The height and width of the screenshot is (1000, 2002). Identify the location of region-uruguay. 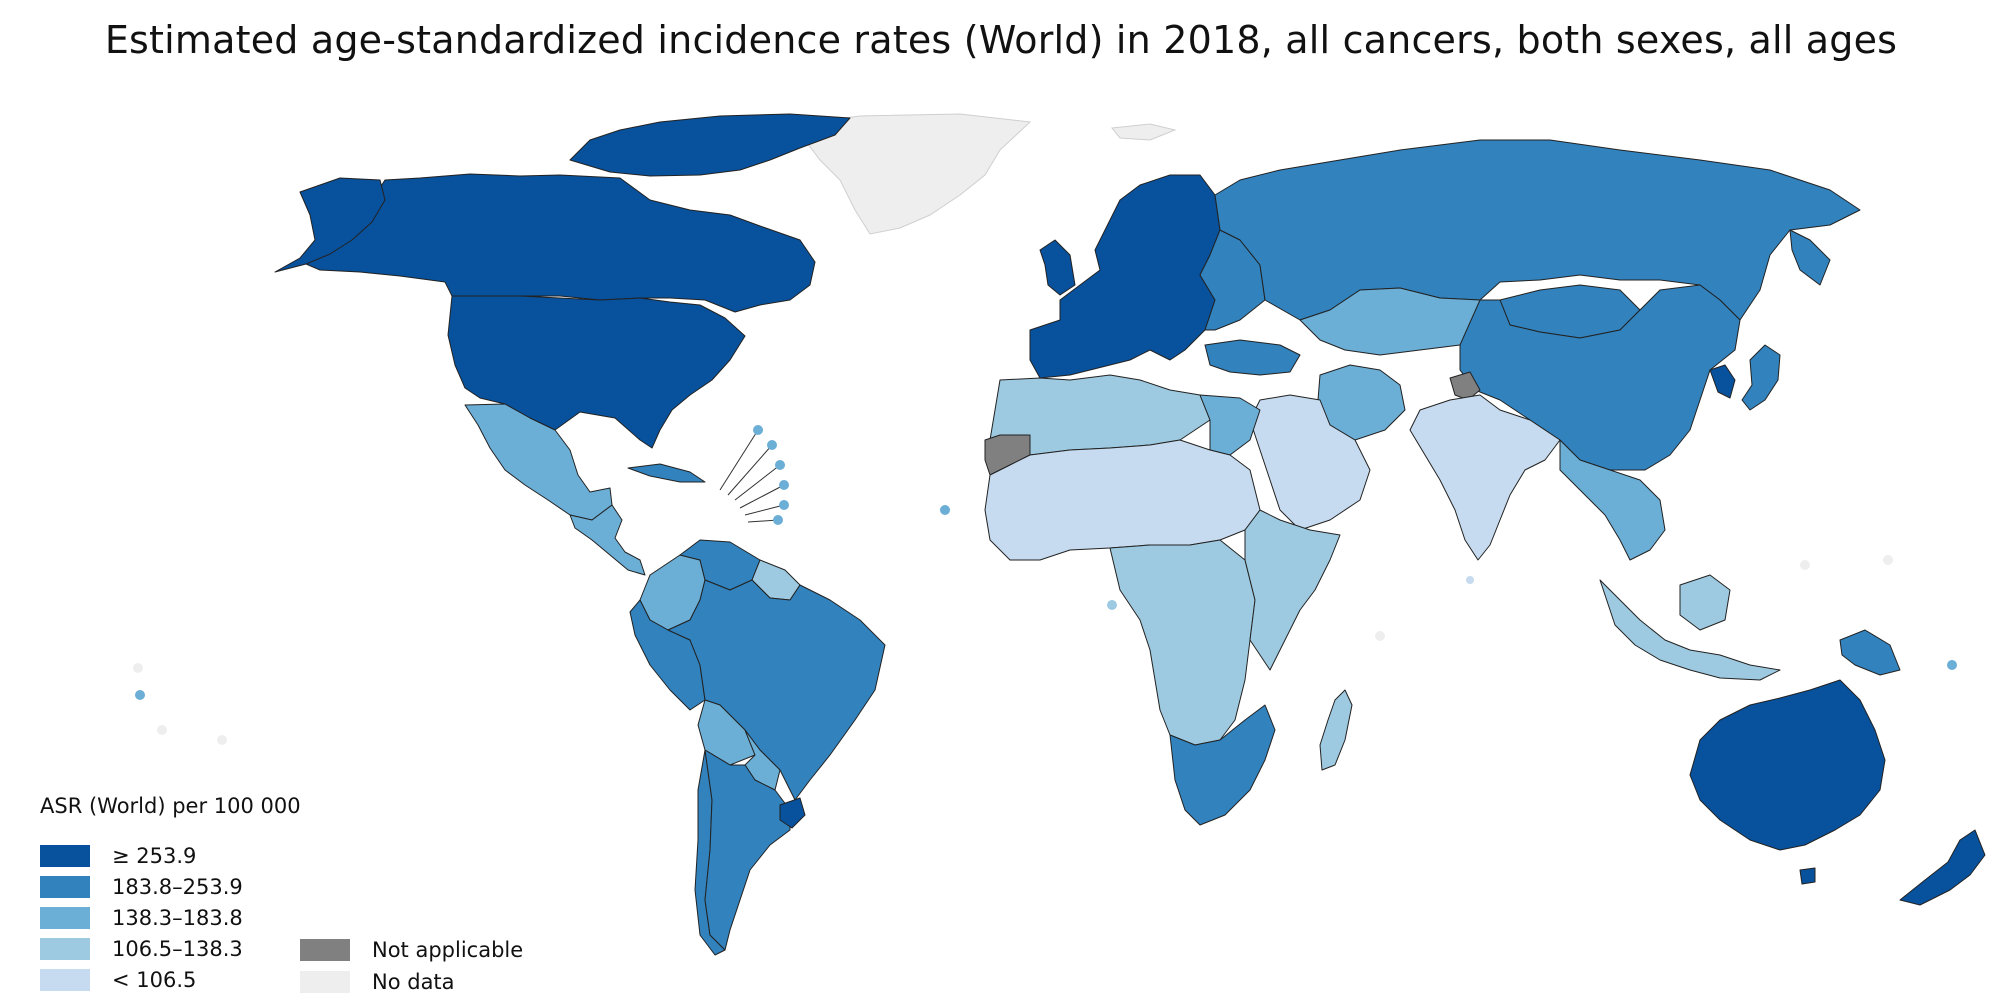
(792, 813).